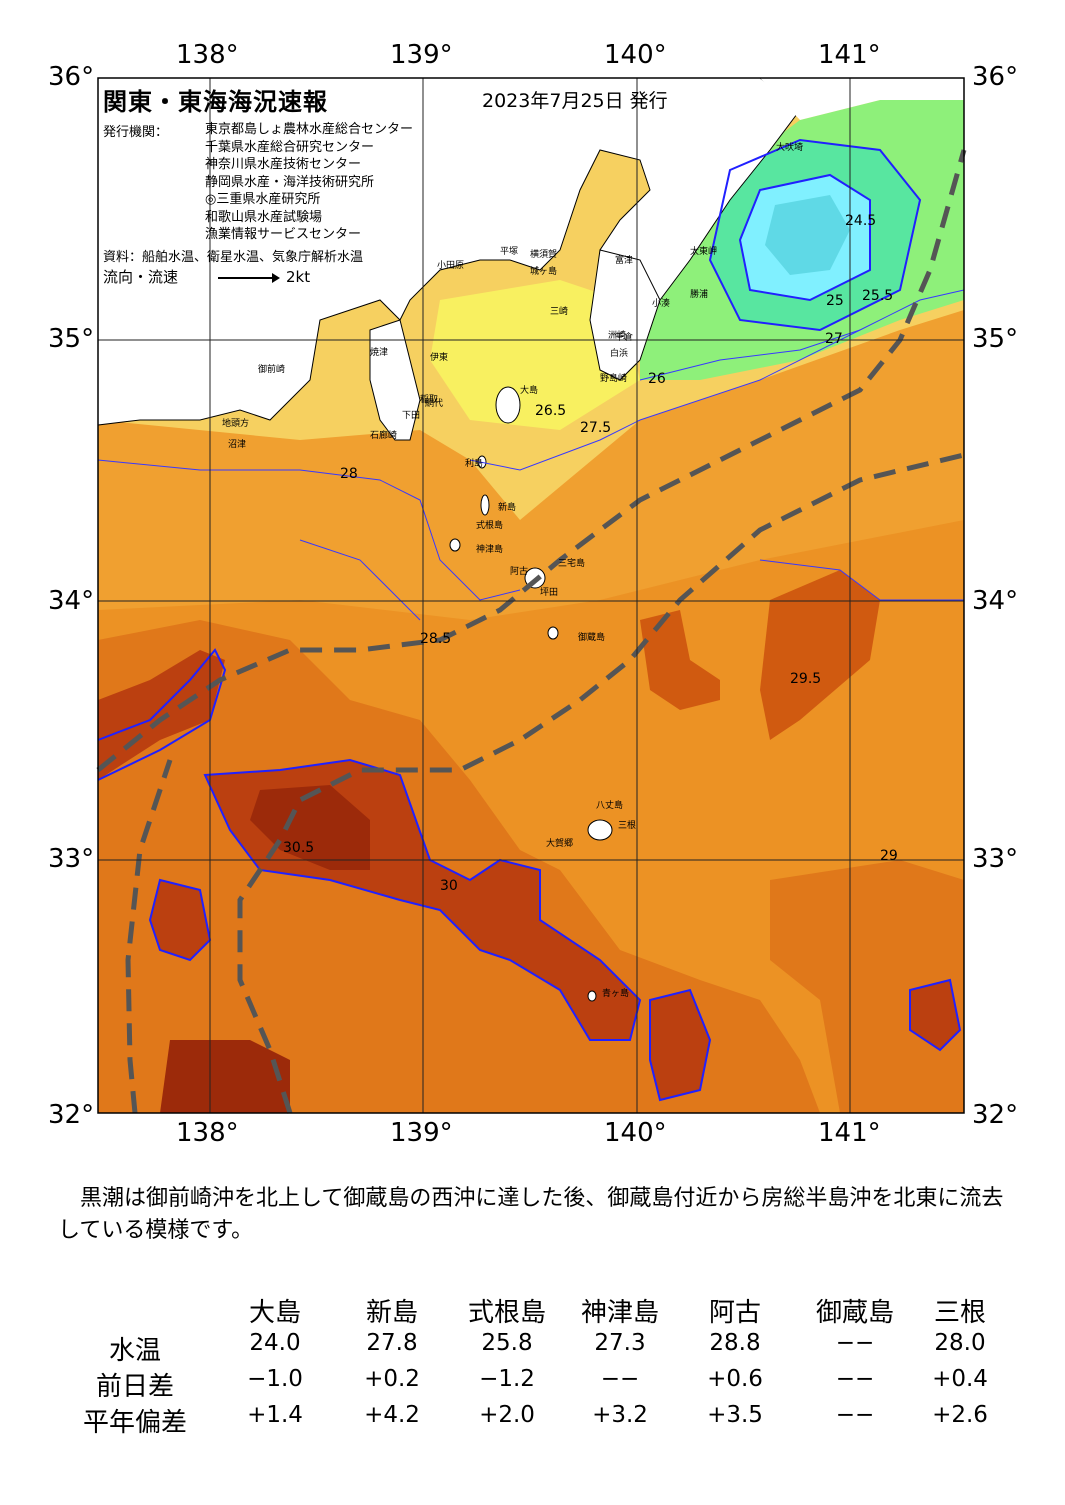 This screenshot has width=1065, height=1505. I want to click on place-label: 石廊崎, so click(383, 435).